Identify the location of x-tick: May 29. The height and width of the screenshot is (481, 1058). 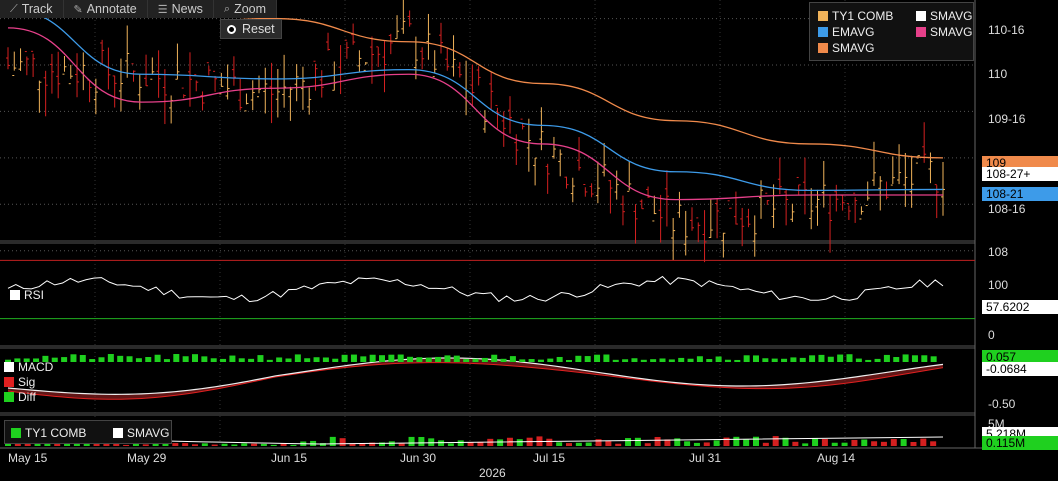
(147, 458).